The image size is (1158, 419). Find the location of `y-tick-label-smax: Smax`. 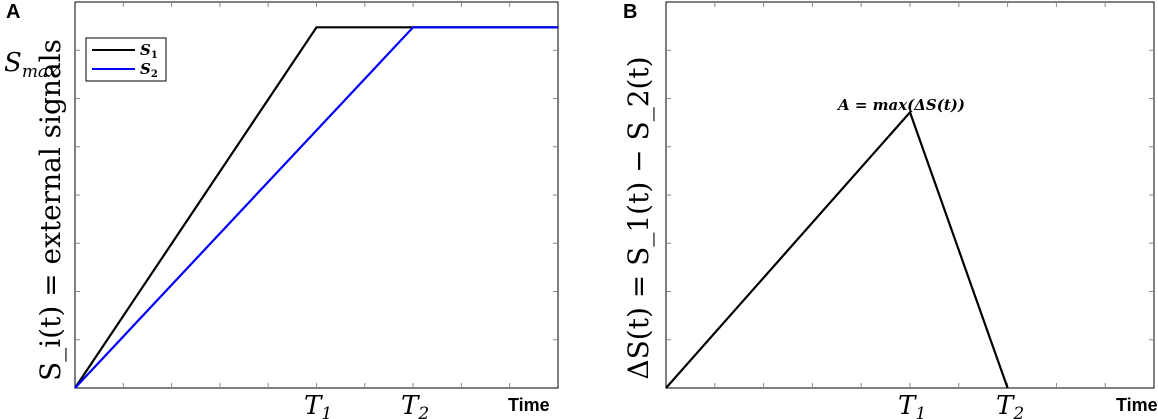

y-tick-label-smax: Smax is located at coordinates (31, 65).